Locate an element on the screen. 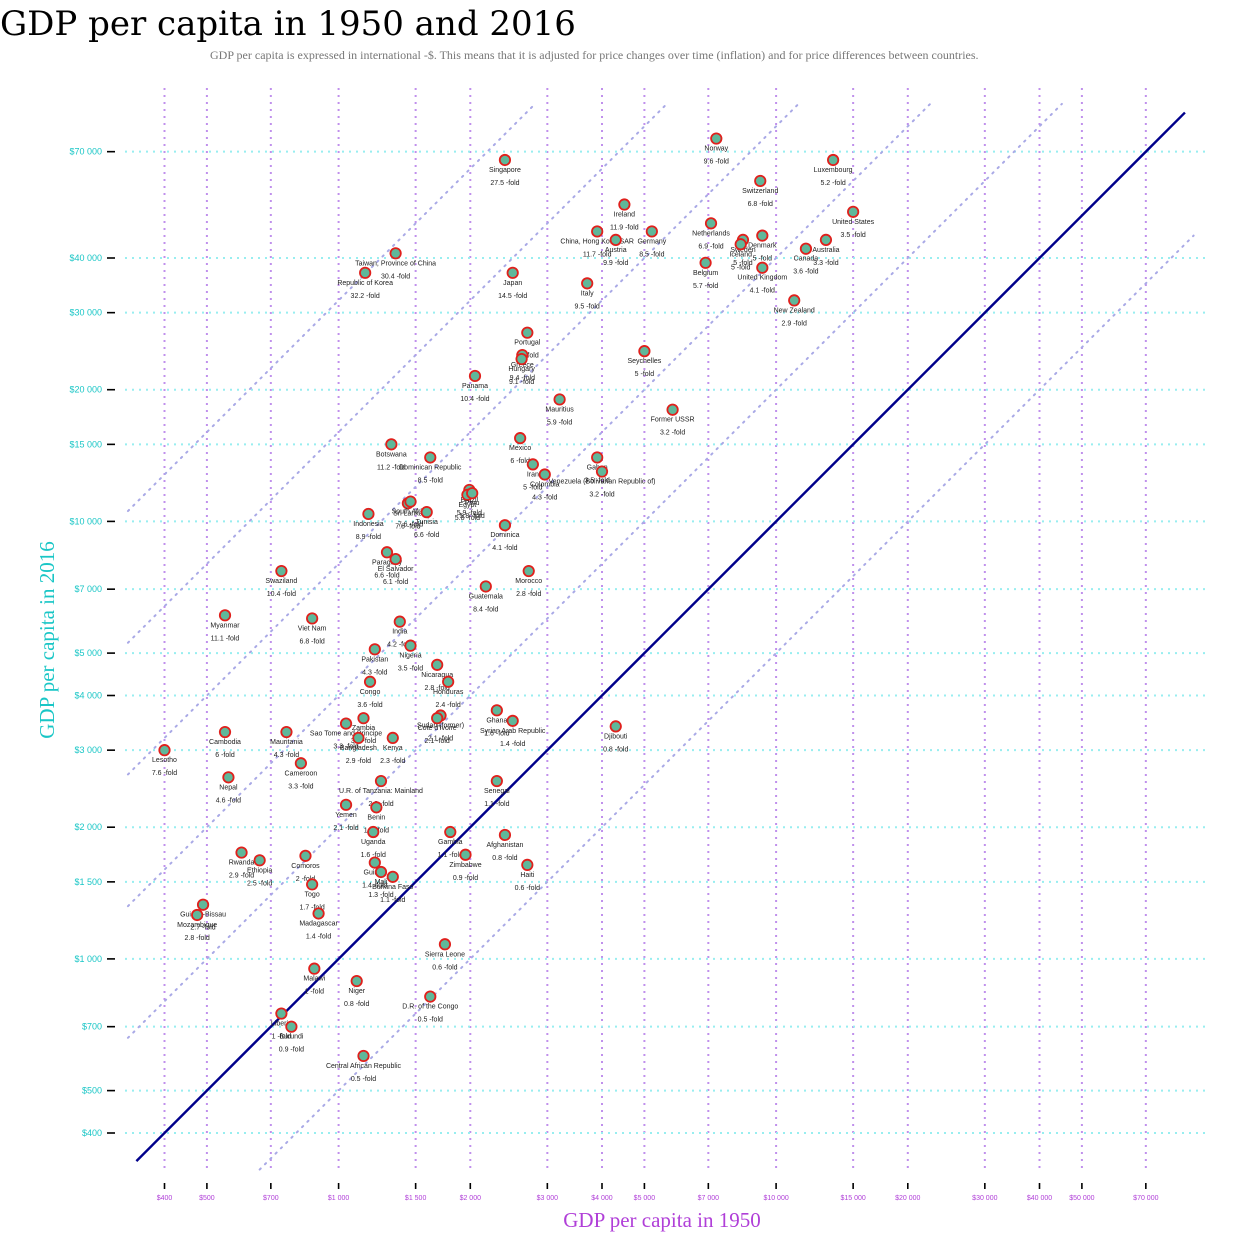 Image resolution: width=1248 pixels, height=1248 pixels. data-point-sierra-leone: Sierra Leone 0.6 -fold is located at coordinates (445, 954).